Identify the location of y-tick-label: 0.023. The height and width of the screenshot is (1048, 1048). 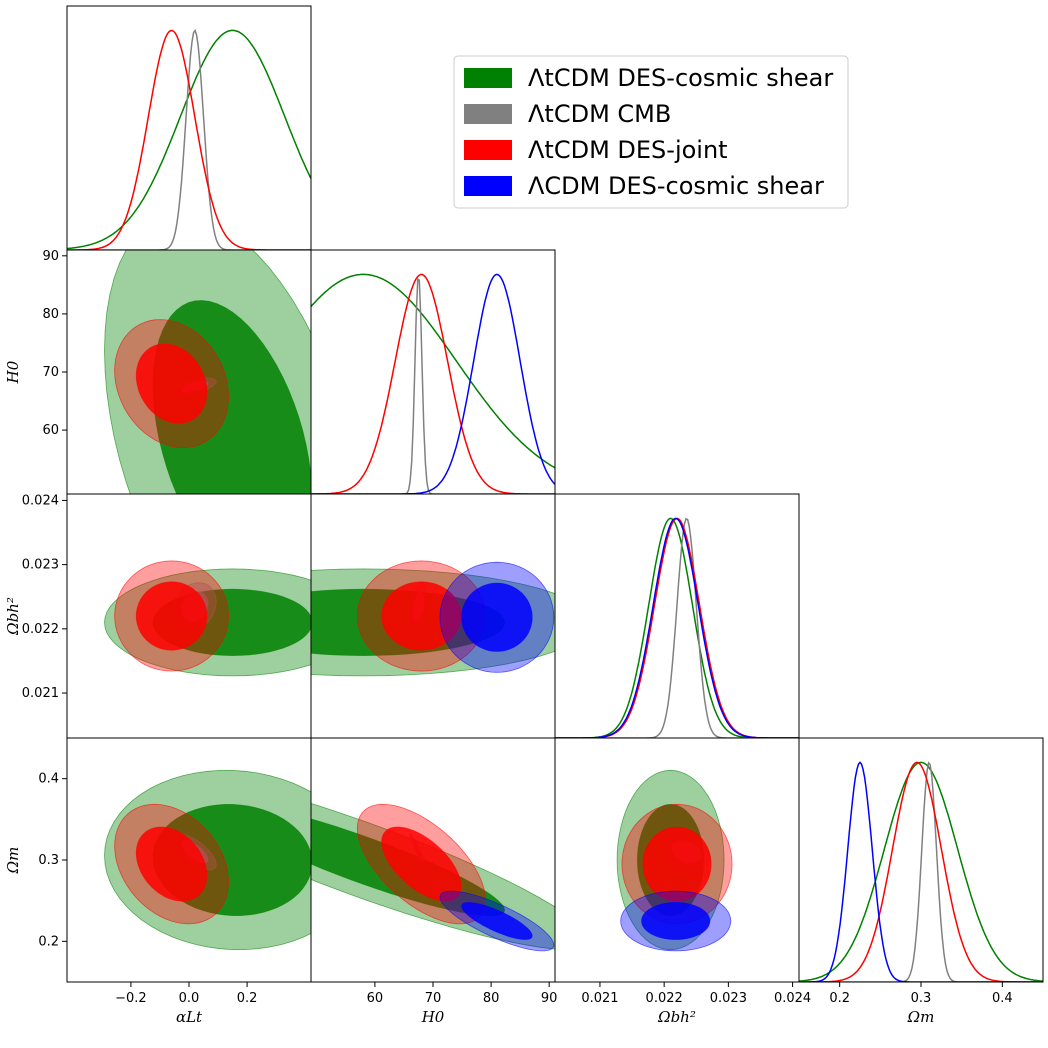
(40, 565).